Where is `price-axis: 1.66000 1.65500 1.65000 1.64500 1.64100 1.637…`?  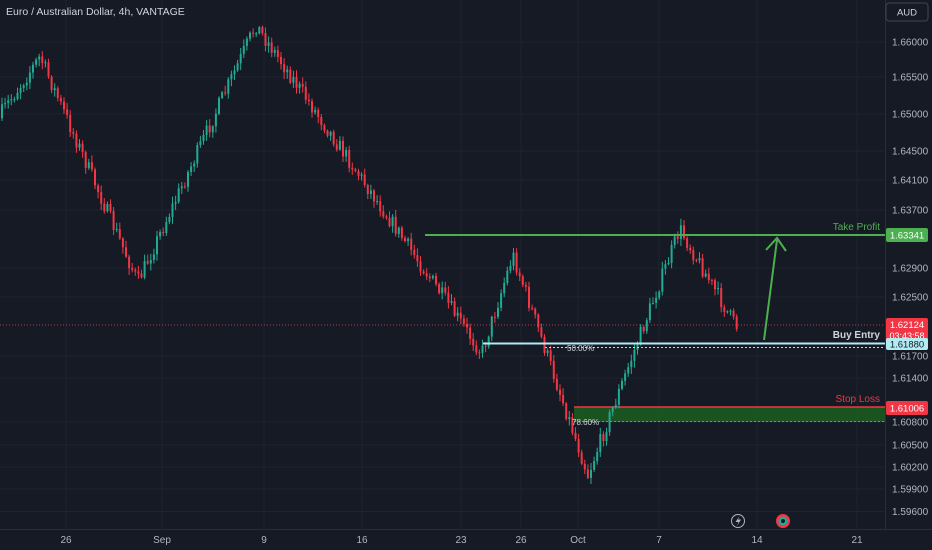
price-axis: 1.66000 1.65500 1.65000 1.64500 1.64100 1.637… is located at coordinates (910, 278).